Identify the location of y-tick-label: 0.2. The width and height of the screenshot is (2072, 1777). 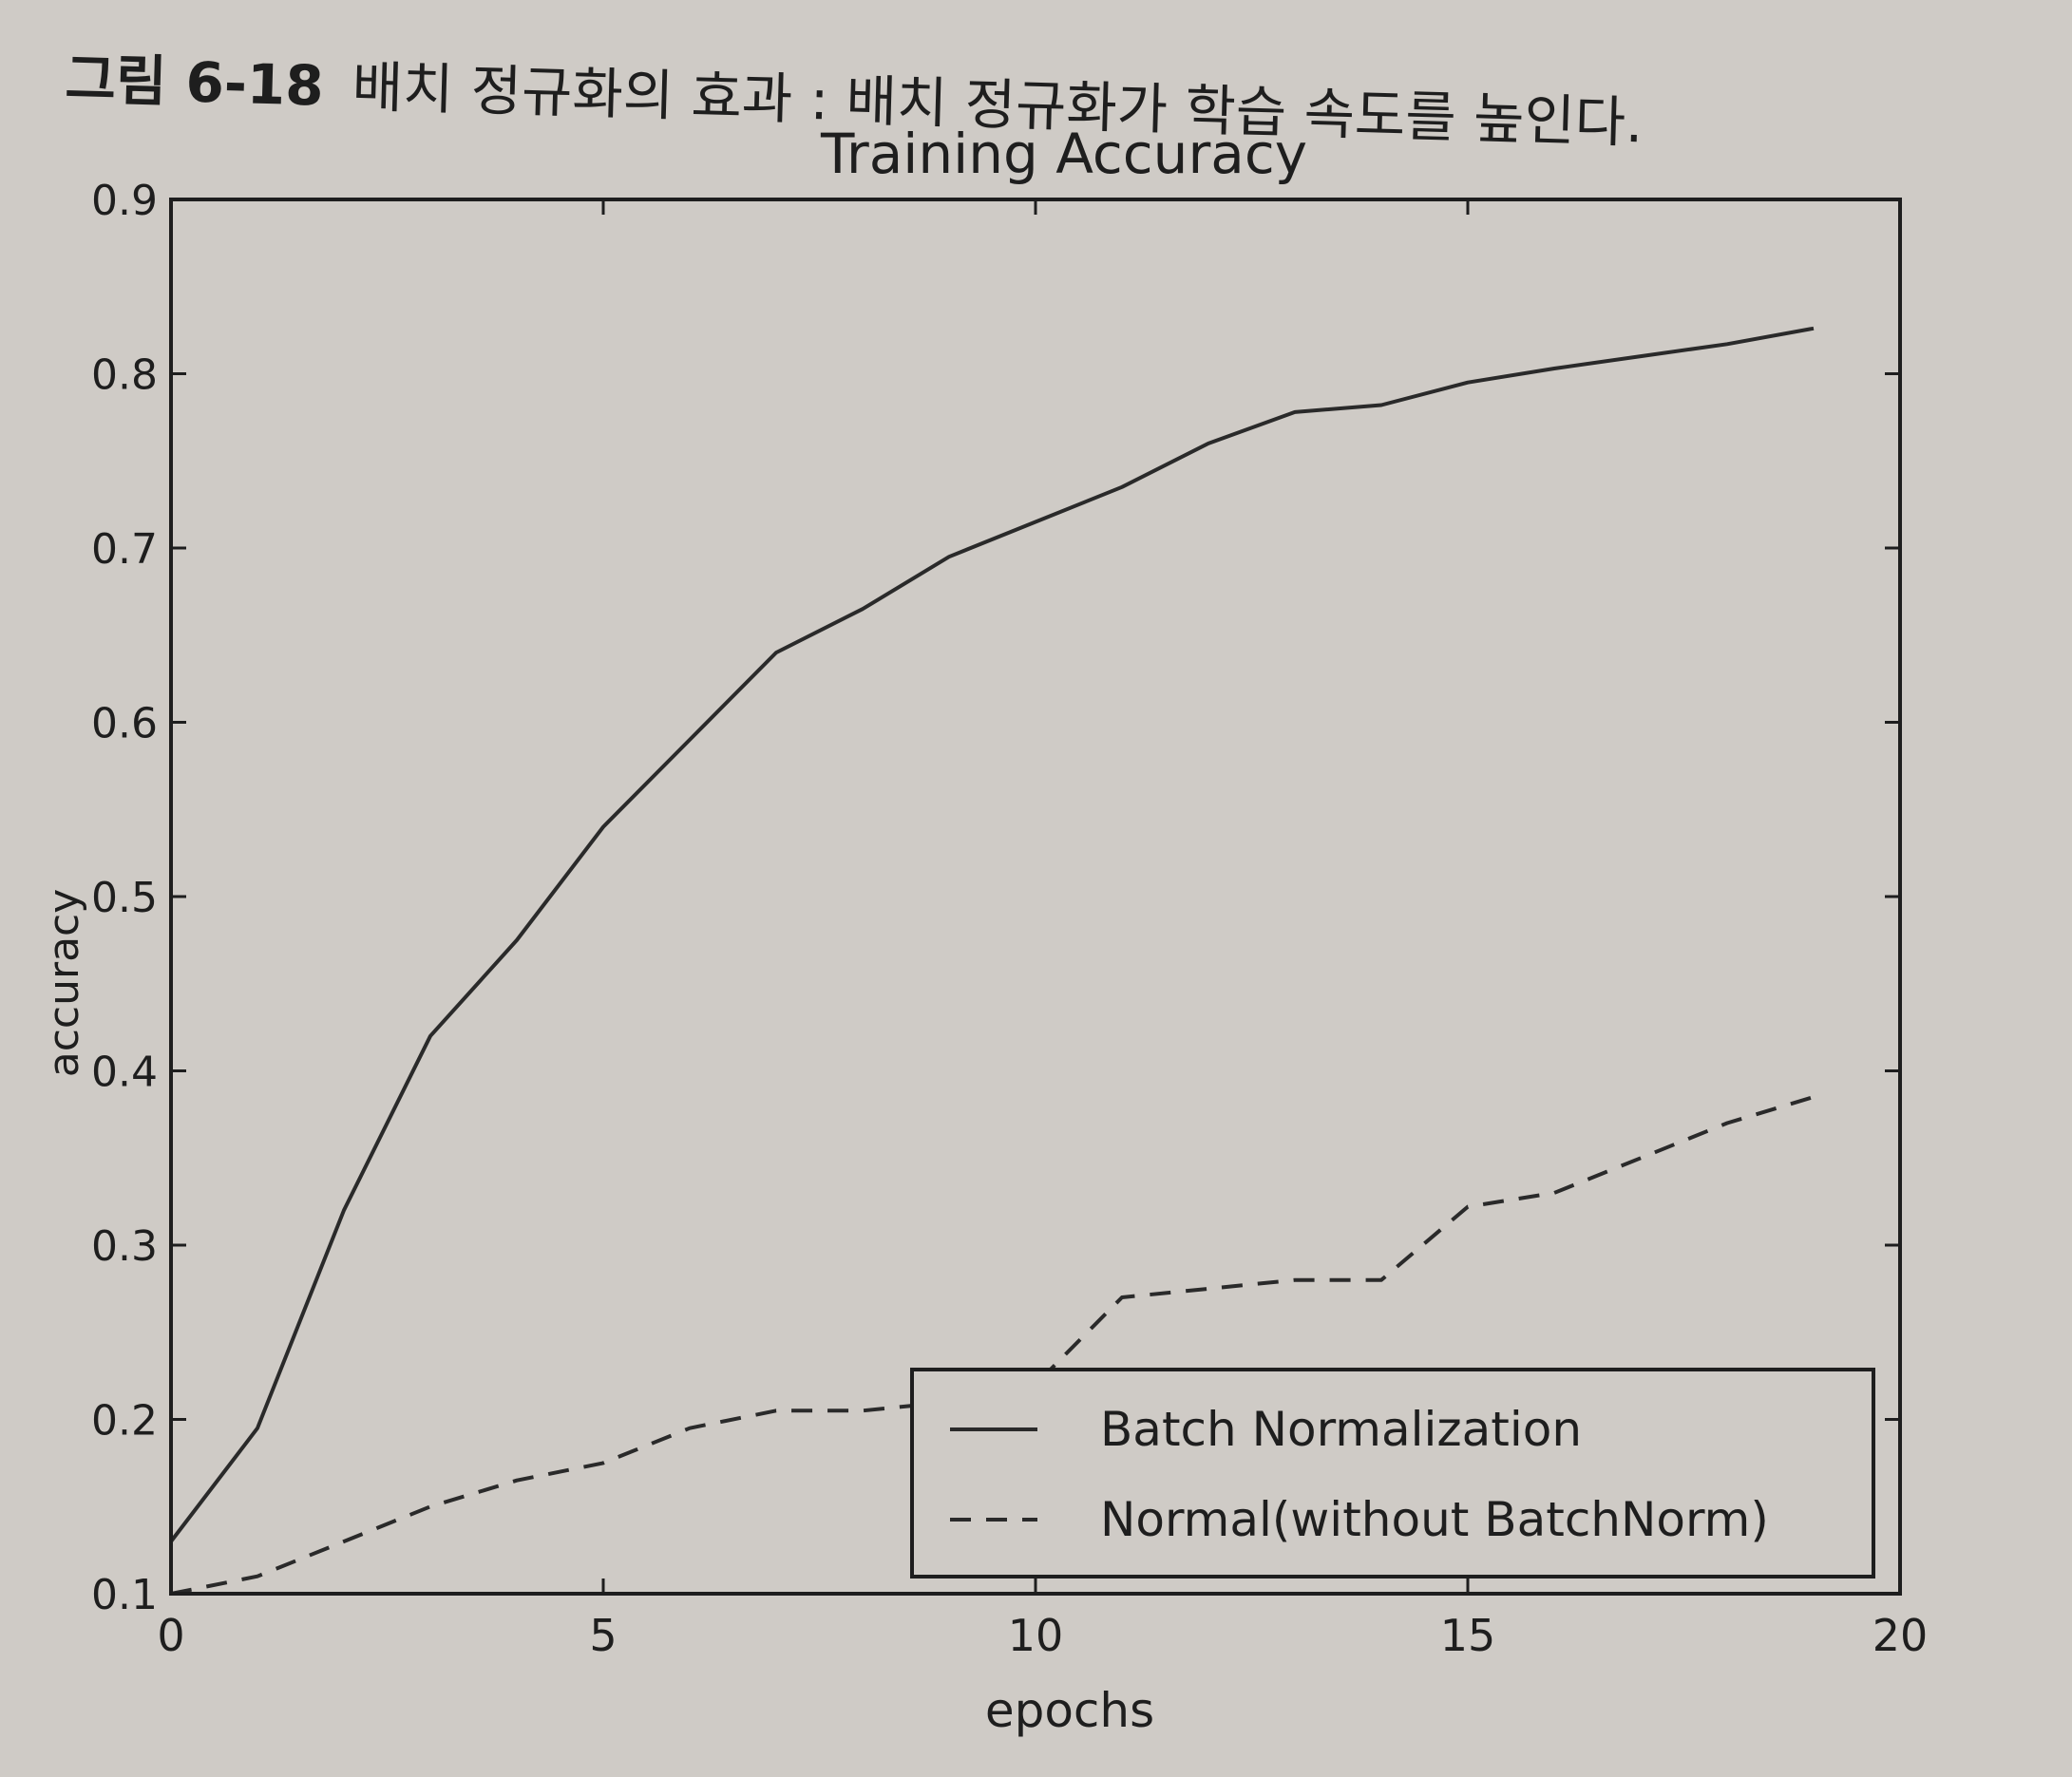
(125, 1421).